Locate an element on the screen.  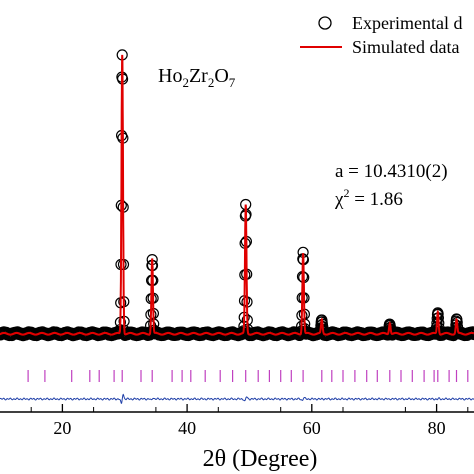
compound-base-1: Ho is located at coordinates (170, 76).